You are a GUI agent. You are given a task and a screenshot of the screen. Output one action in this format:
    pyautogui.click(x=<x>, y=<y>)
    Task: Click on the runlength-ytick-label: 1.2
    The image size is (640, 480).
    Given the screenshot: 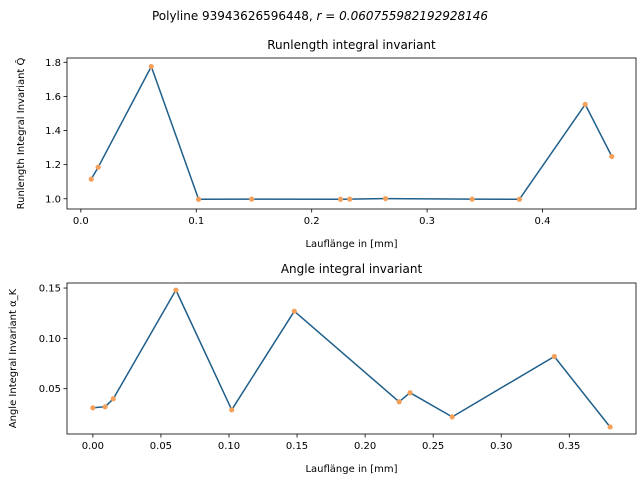 What is the action you would take?
    pyautogui.click(x=53, y=165)
    